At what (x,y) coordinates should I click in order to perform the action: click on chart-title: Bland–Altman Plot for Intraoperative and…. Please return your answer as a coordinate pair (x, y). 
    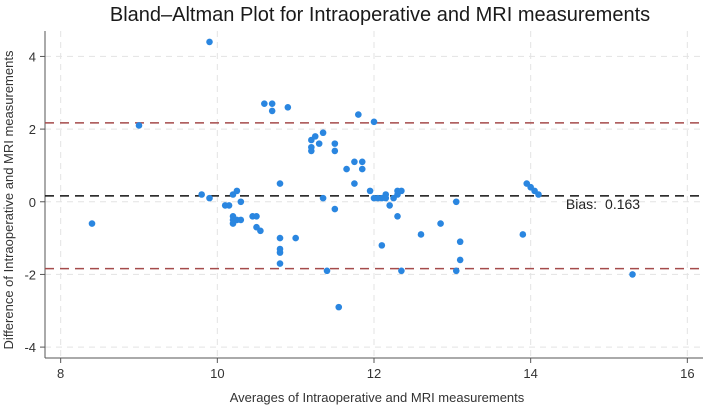
    Looking at the image, I should click on (380, 15).